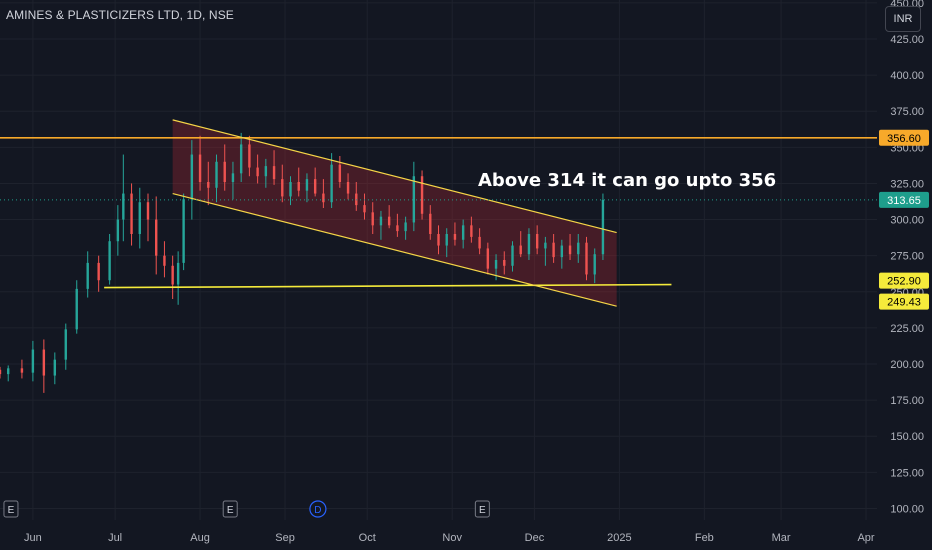  What do you see at coordinates (627, 180) in the screenshot?
I see `annotation-text: Above 314 it can go upto 356` at bounding box center [627, 180].